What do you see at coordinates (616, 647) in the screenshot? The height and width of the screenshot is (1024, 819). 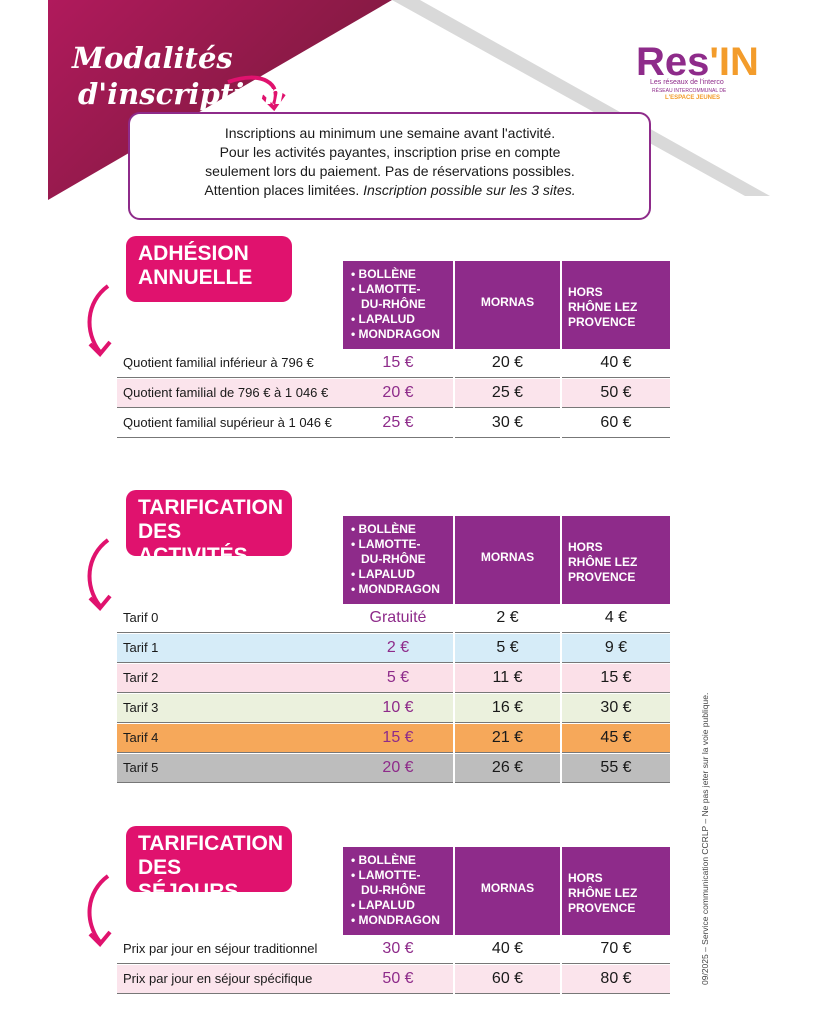 I see `price-hors: 9 €` at bounding box center [616, 647].